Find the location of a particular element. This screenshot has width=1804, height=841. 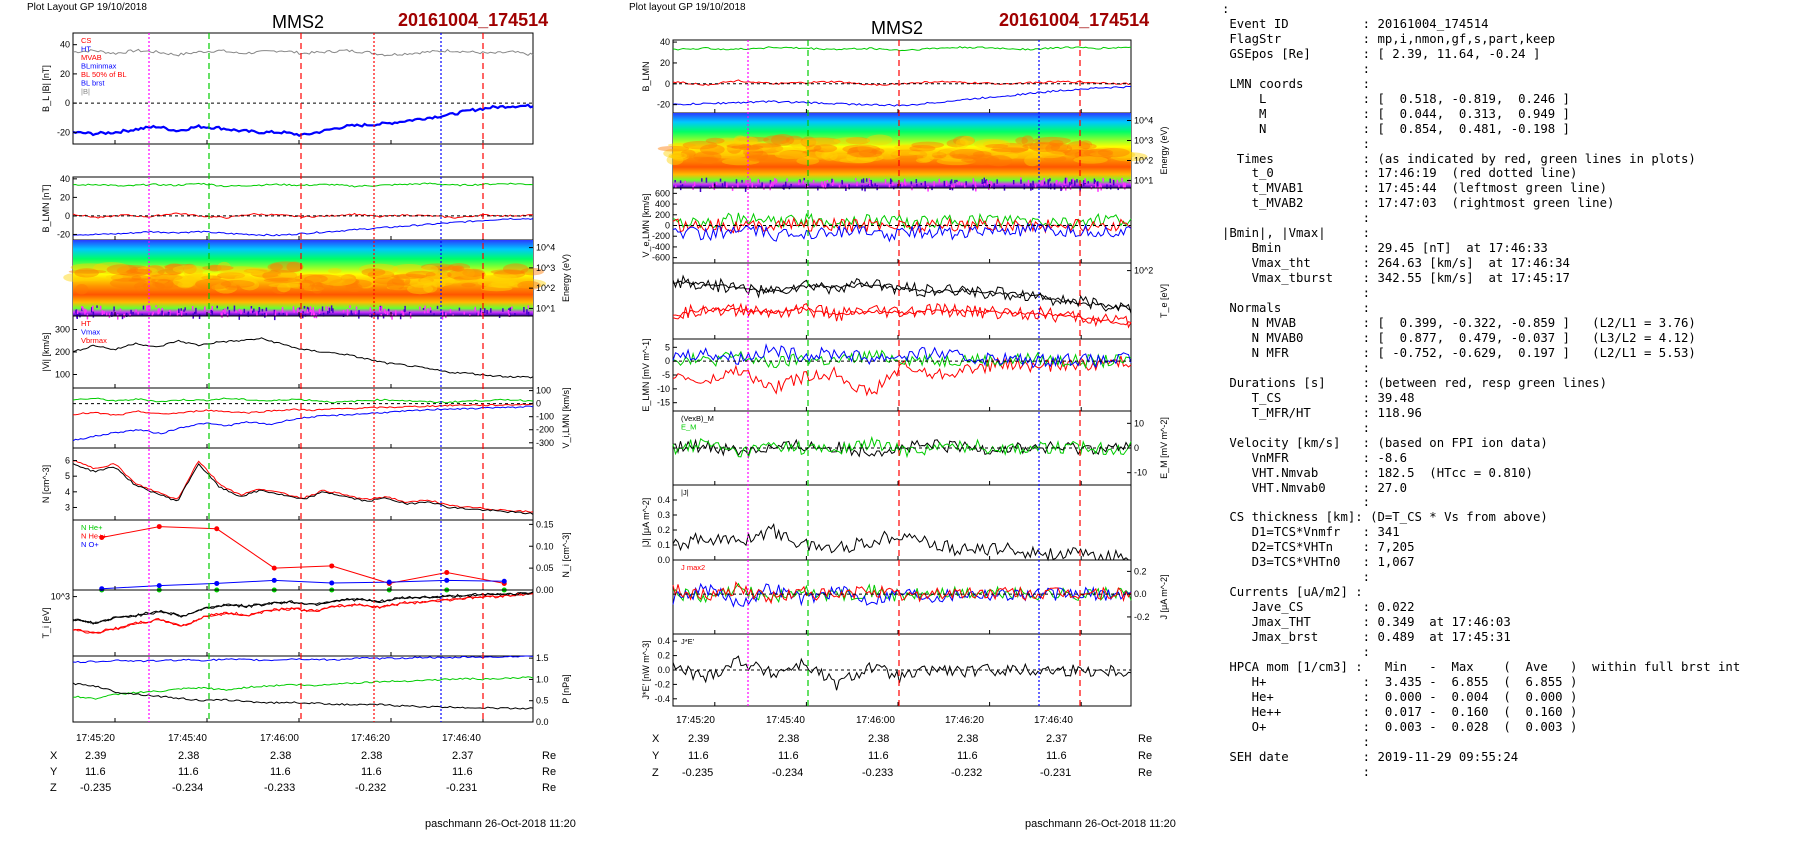

y-tick-label: 0.4 is located at coordinates (663, 500).